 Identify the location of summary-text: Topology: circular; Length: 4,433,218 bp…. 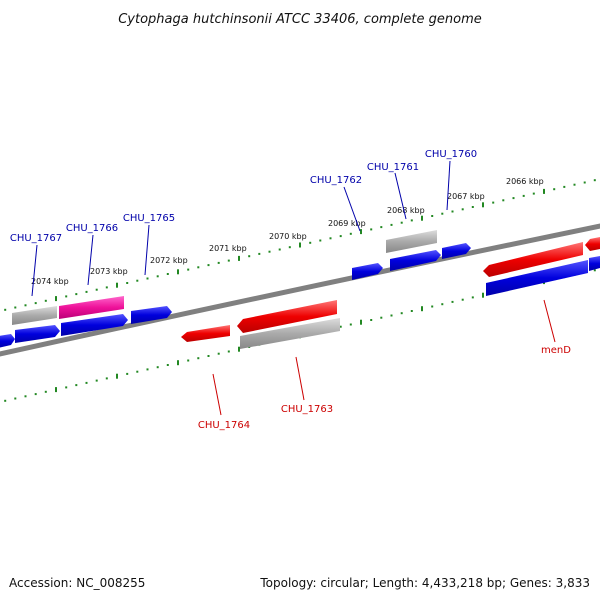
(424, 583).